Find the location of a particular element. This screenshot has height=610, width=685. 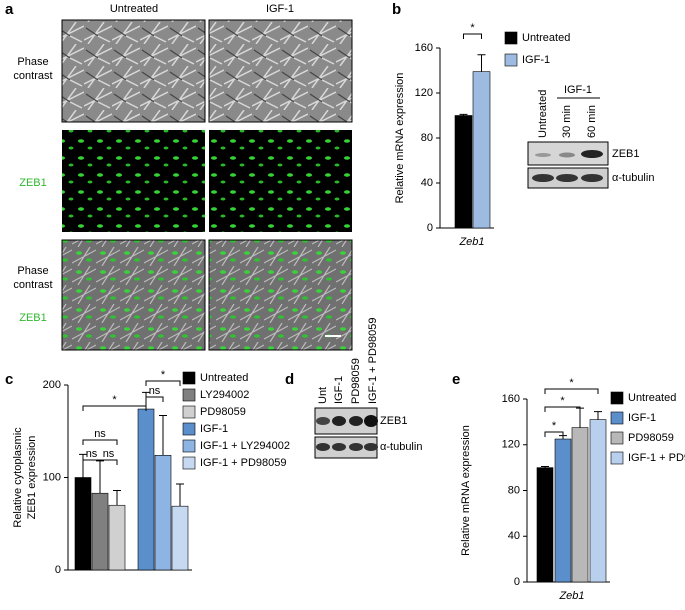

group-label: IGF-1 is located at coordinates (578, 90).